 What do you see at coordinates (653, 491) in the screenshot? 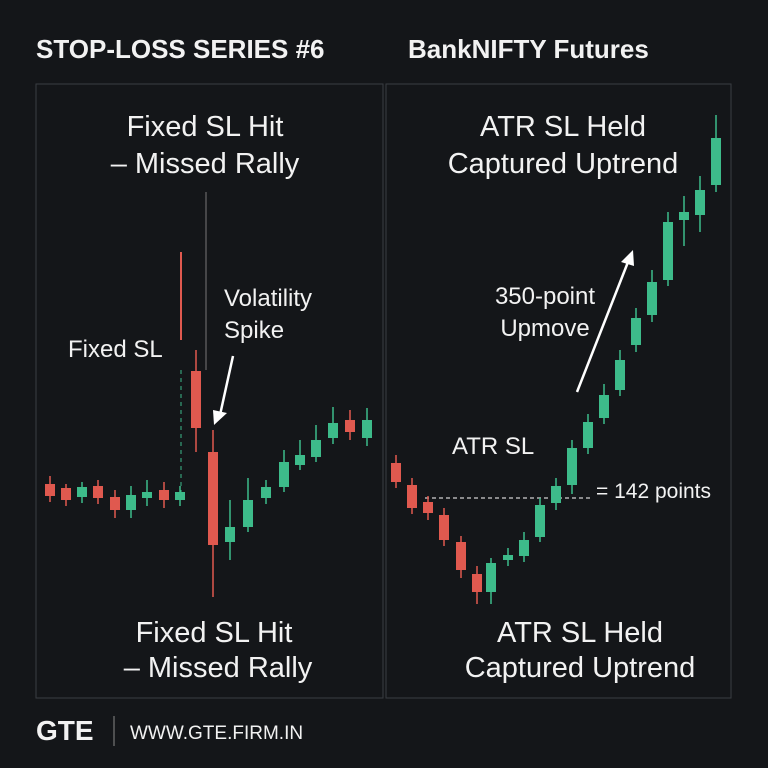
I see `gap-label: = 142 points` at bounding box center [653, 491].